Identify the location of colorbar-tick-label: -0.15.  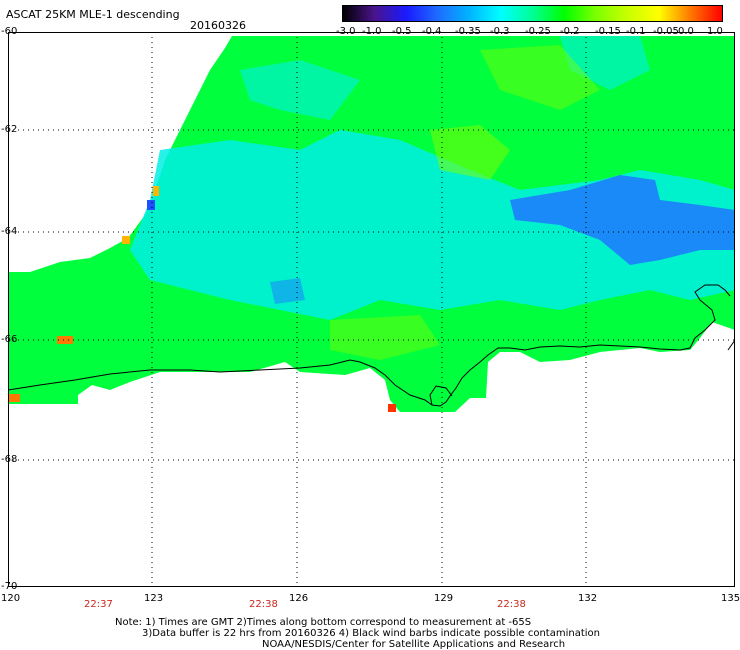
(608, 31).